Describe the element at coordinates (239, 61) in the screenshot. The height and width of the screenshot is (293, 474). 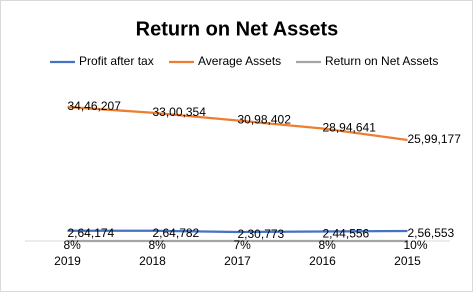
I see `legend-label: Average Assets` at that location.